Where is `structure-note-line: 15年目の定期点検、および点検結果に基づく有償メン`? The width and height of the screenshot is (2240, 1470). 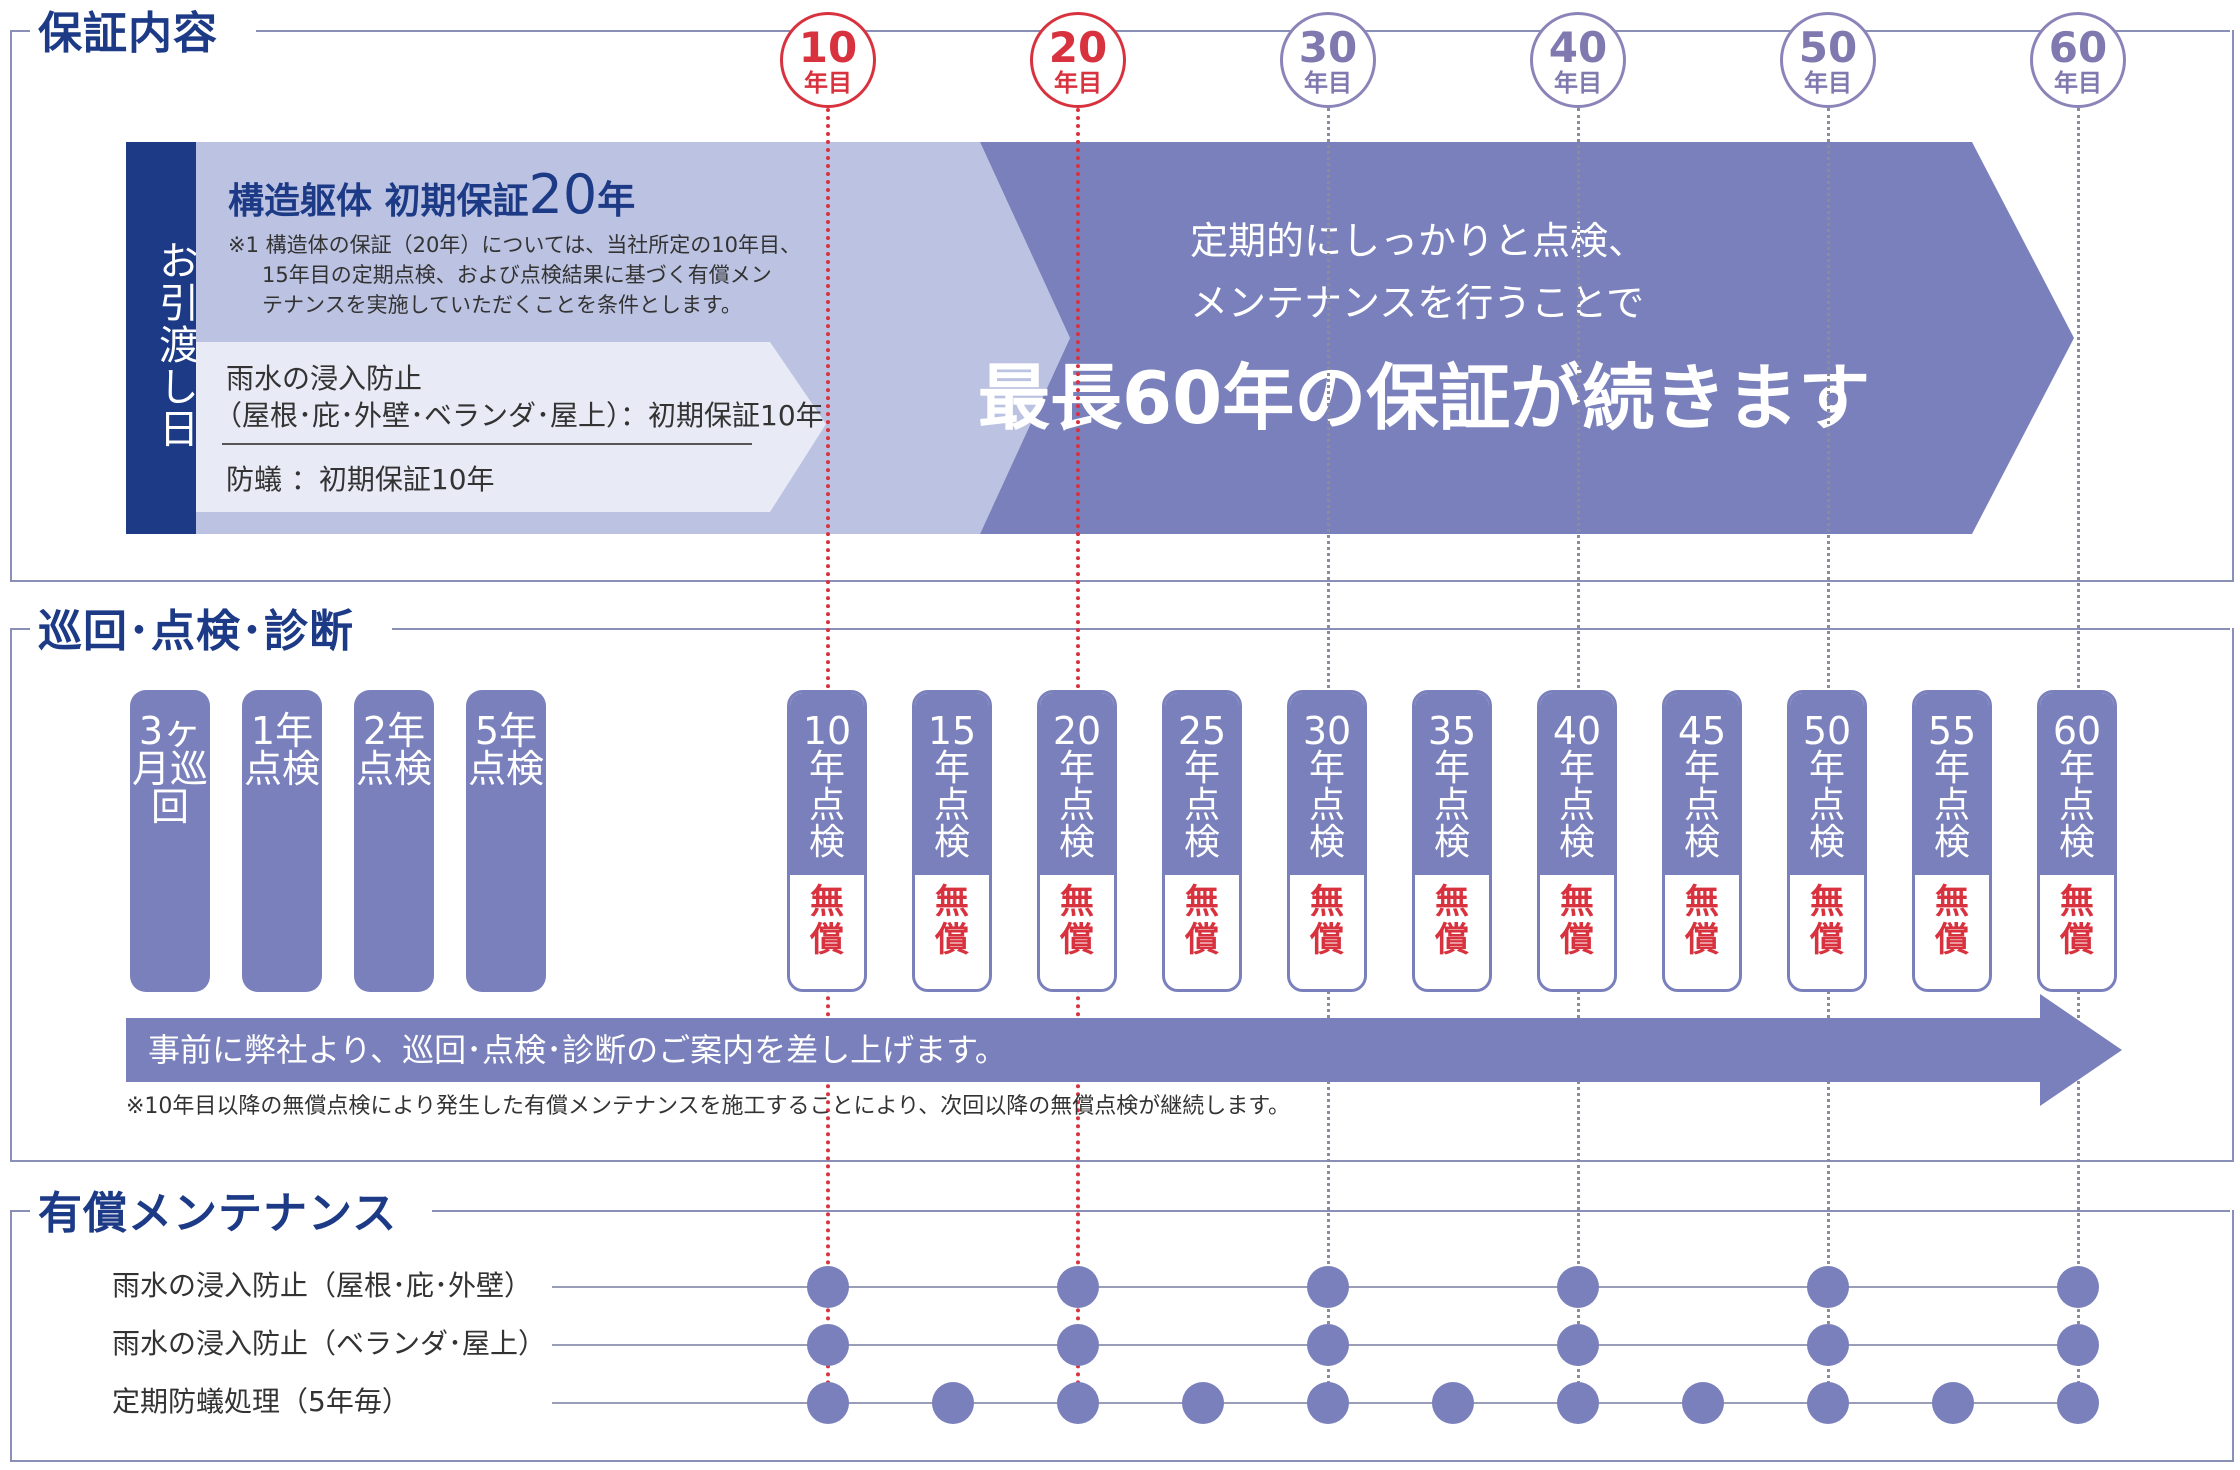
structure-note-line: 15年目の定期点検、および点検結果に基づく有償メン is located at coordinates (517, 275).